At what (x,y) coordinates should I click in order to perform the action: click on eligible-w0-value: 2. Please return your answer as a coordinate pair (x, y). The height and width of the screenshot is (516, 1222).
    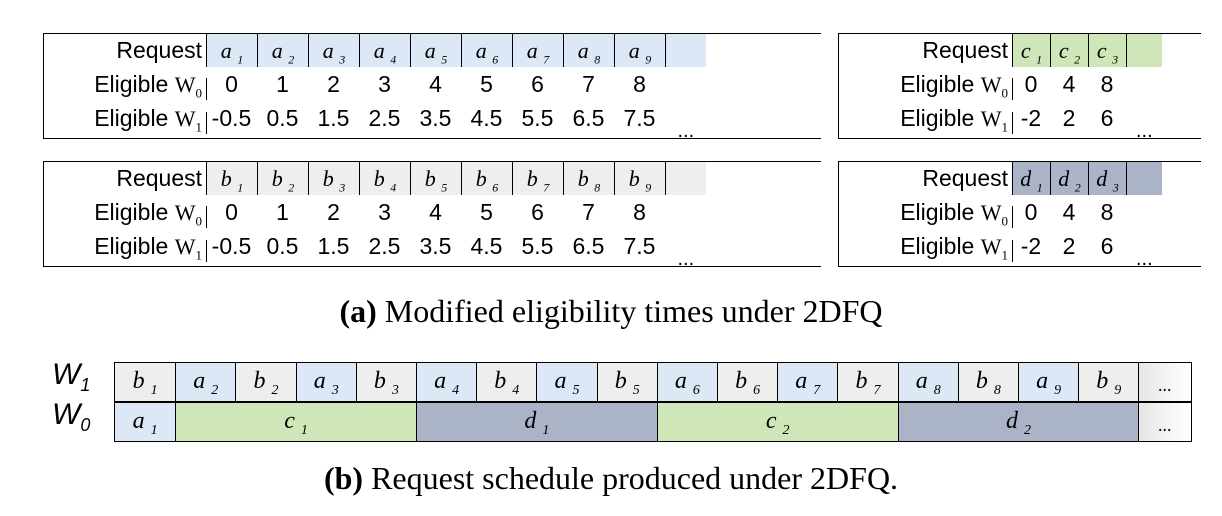
    Looking at the image, I should click on (333, 212).